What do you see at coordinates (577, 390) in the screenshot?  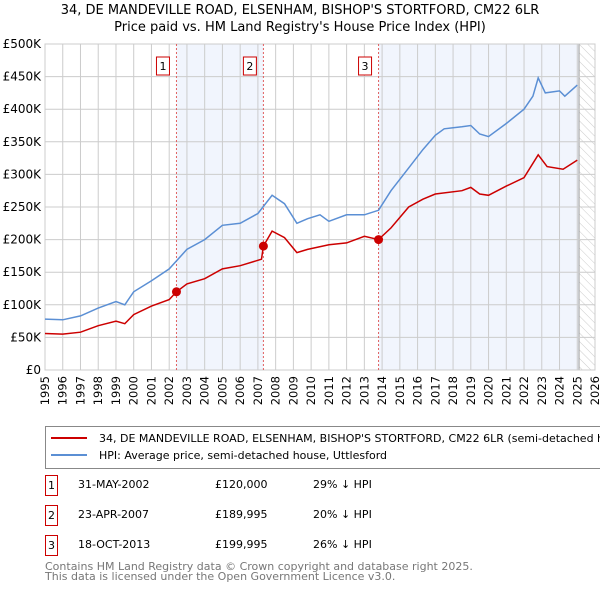 I see `x-tick-label: 2025` at bounding box center [577, 390].